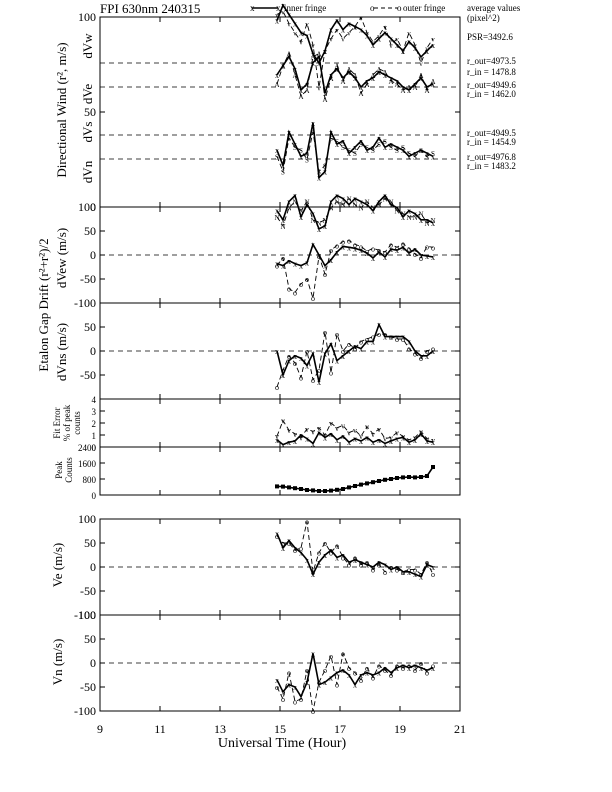 This screenshot has height=792, width=612. Describe the element at coordinates (295, 356) in the screenshot. I see `point-dvns-inner-3: x` at that location.